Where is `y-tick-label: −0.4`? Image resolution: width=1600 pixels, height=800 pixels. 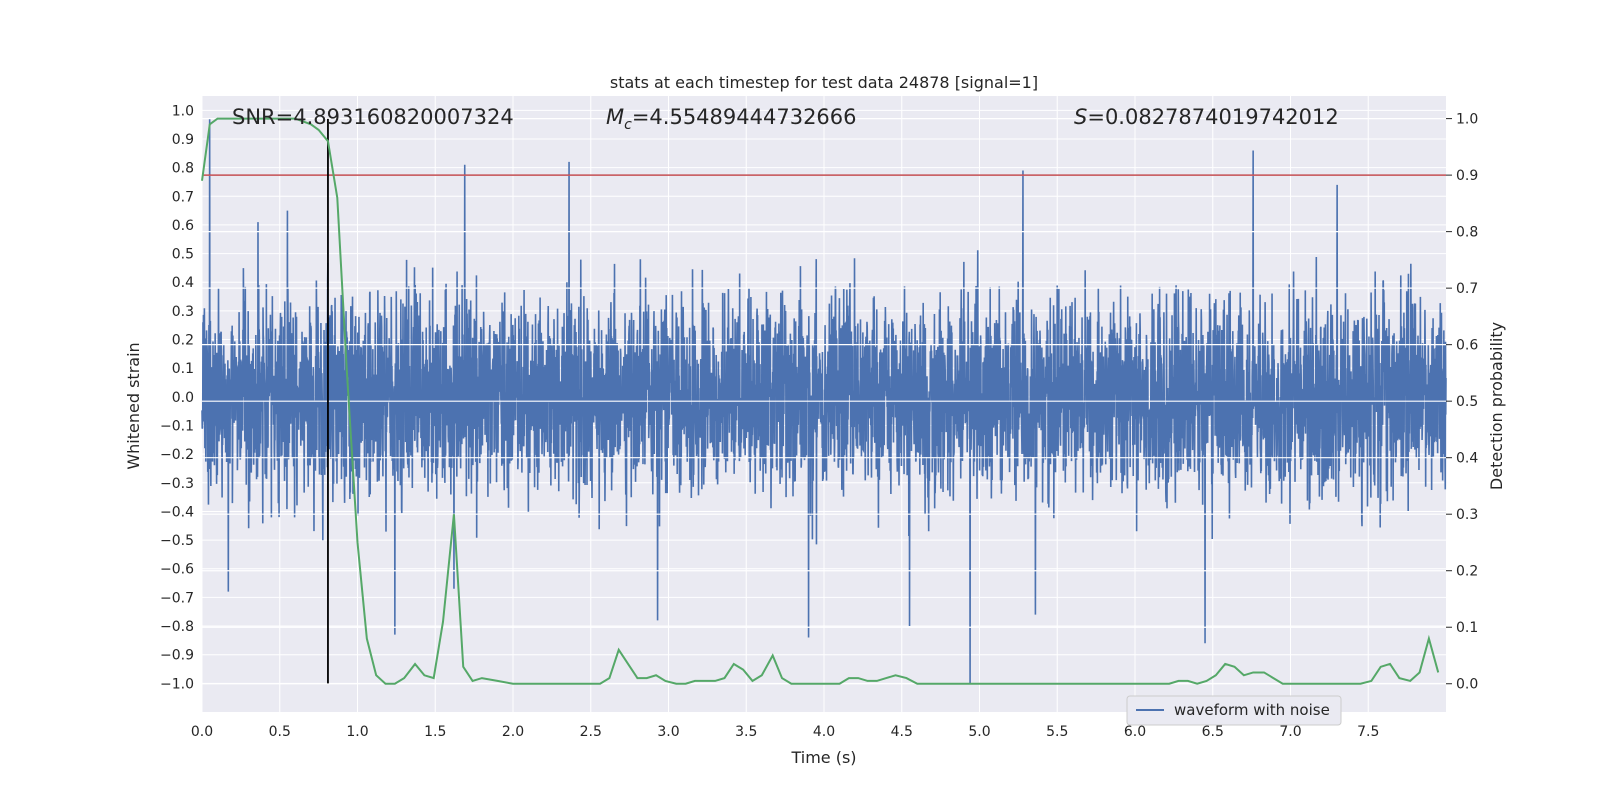
y-tick-label: −0.4 is located at coordinates (177, 512).